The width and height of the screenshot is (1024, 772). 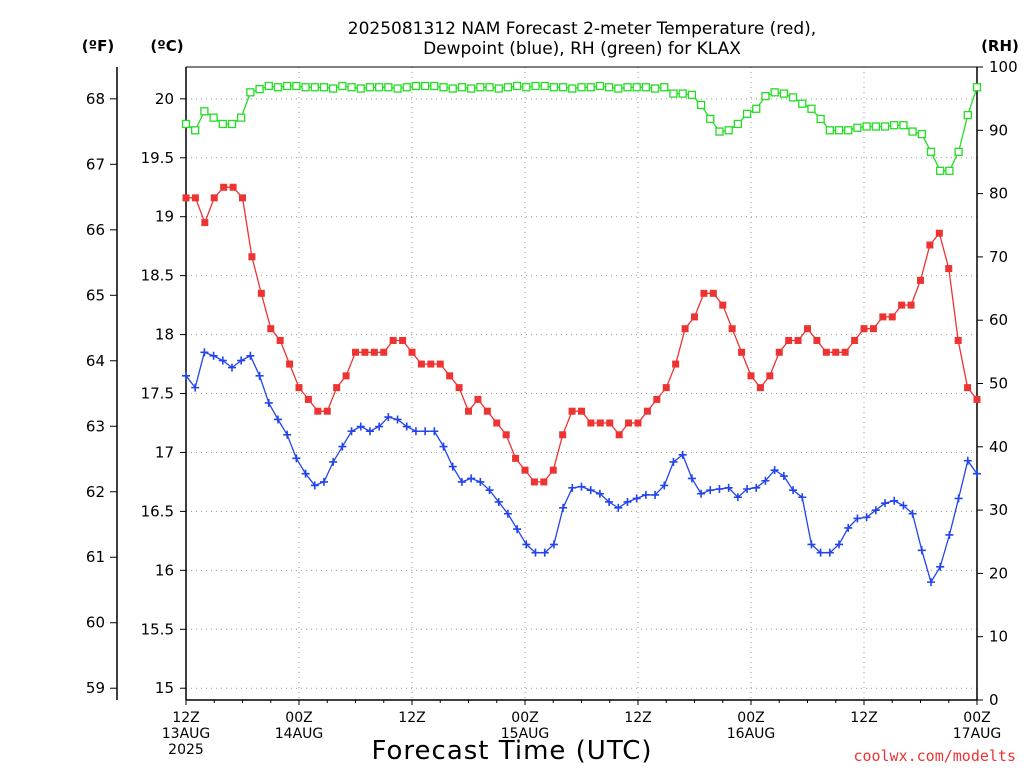 What do you see at coordinates (157, 158) in the screenshot?
I see `celsius-tick-label: 19.5` at bounding box center [157, 158].